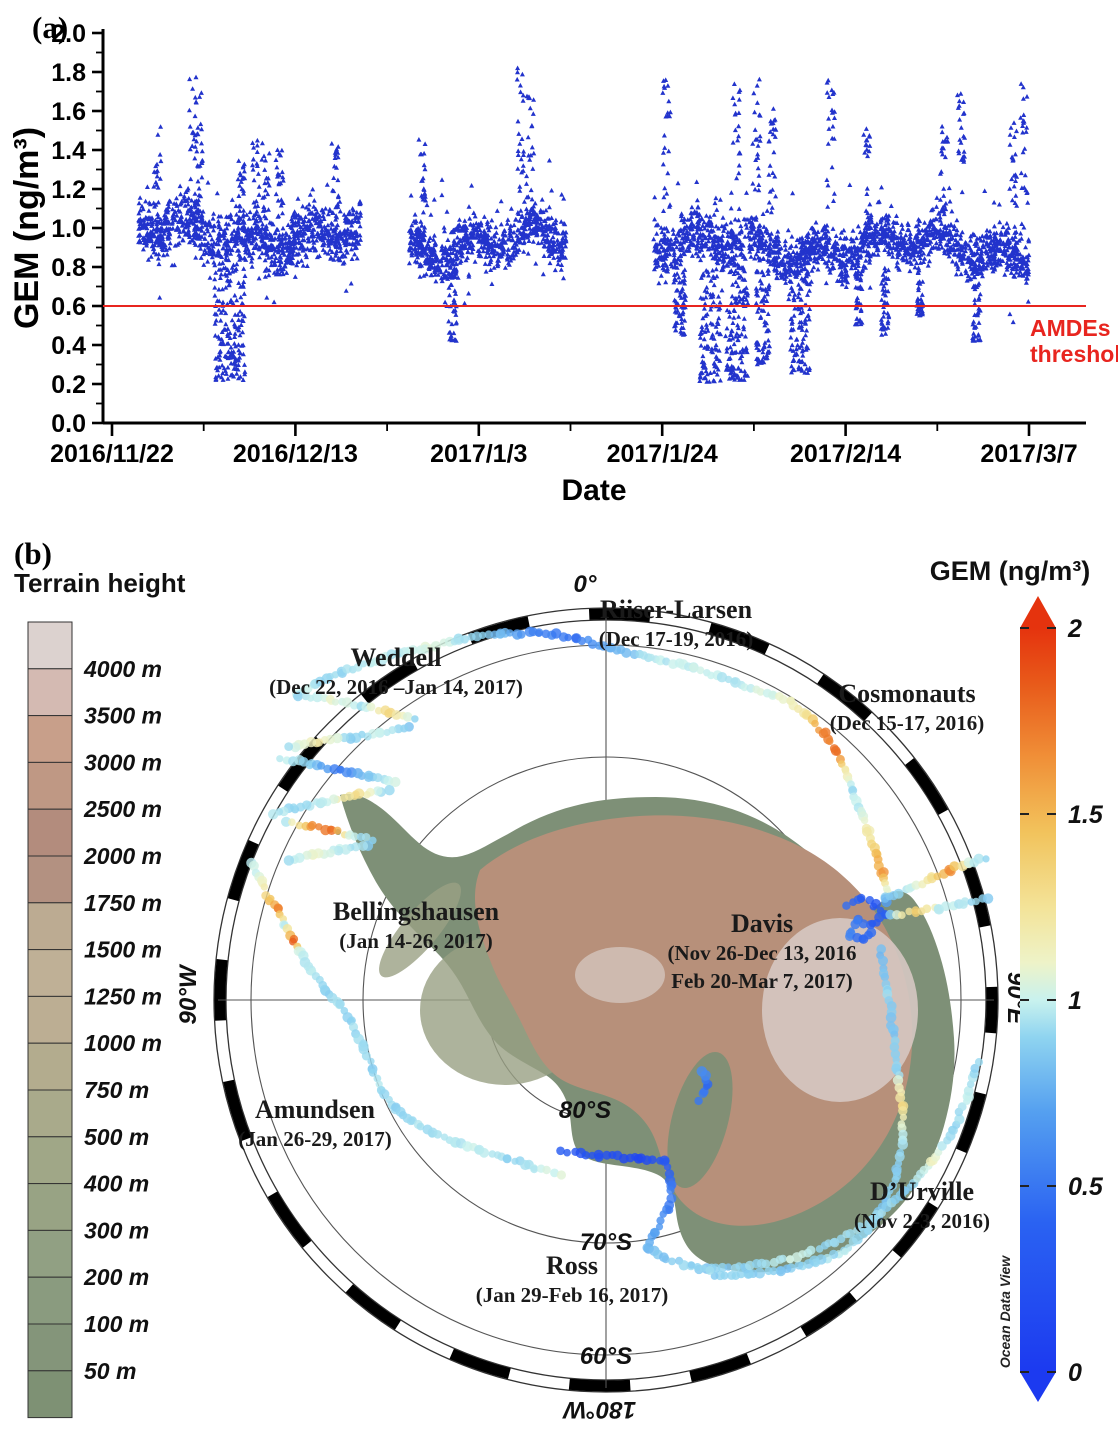 This screenshot has width=1118, height=1437. What do you see at coordinates (907, 723) in the screenshot?
I see `station-dates: (Dec 15-17, 2016)` at bounding box center [907, 723].